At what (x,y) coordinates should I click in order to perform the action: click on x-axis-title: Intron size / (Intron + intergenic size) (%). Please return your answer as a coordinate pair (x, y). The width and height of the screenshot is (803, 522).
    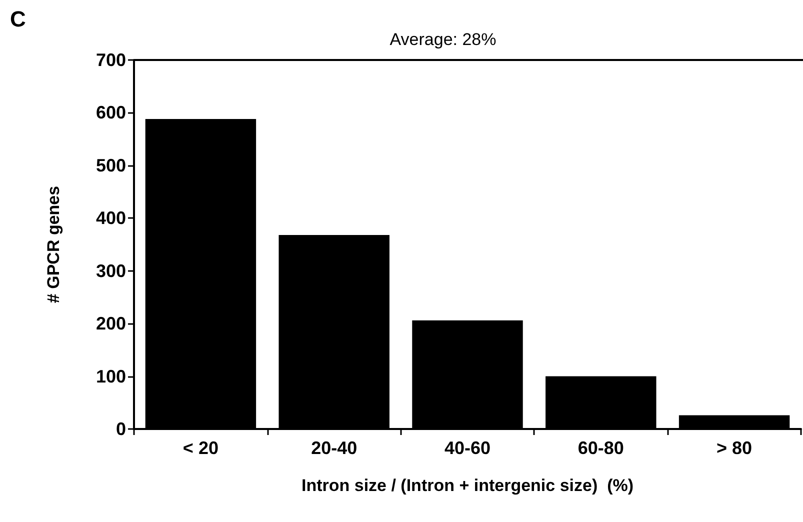
    Looking at the image, I should click on (467, 485).